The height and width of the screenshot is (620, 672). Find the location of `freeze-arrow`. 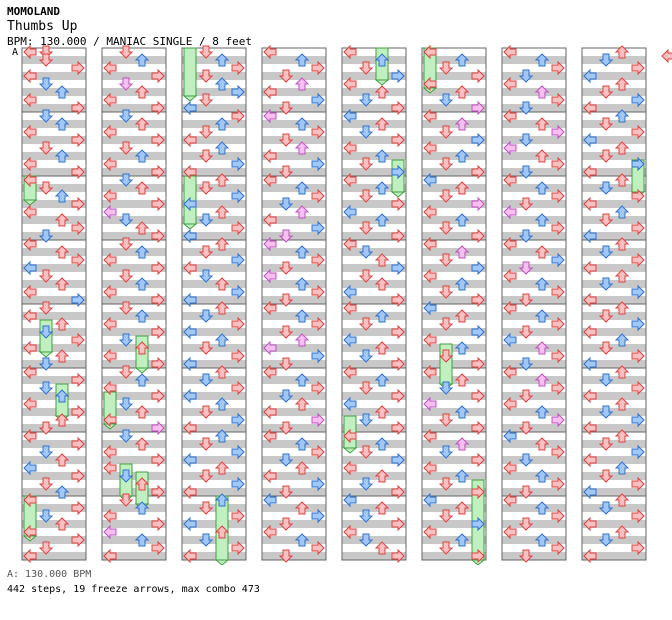

freeze-arrow is located at coordinates (190, 72).